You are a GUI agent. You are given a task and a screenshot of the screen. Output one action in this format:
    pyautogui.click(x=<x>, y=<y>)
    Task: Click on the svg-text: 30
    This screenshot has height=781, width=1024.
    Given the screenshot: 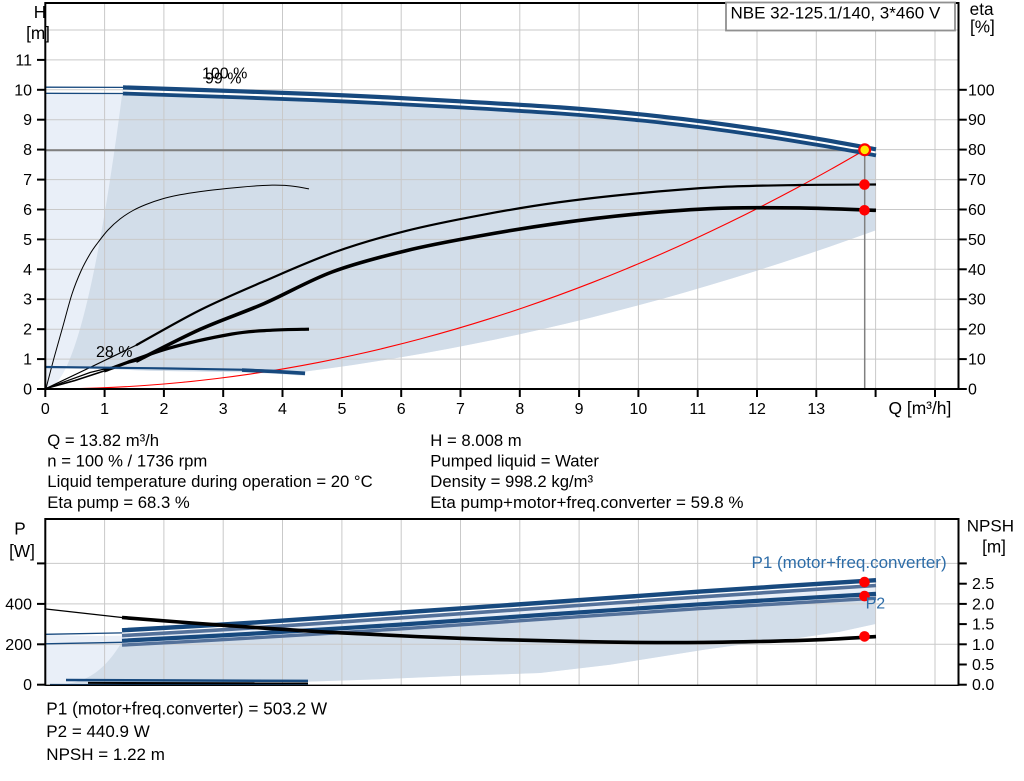 What is the action you would take?
    pyautogui.click(x=977, y=300)
    